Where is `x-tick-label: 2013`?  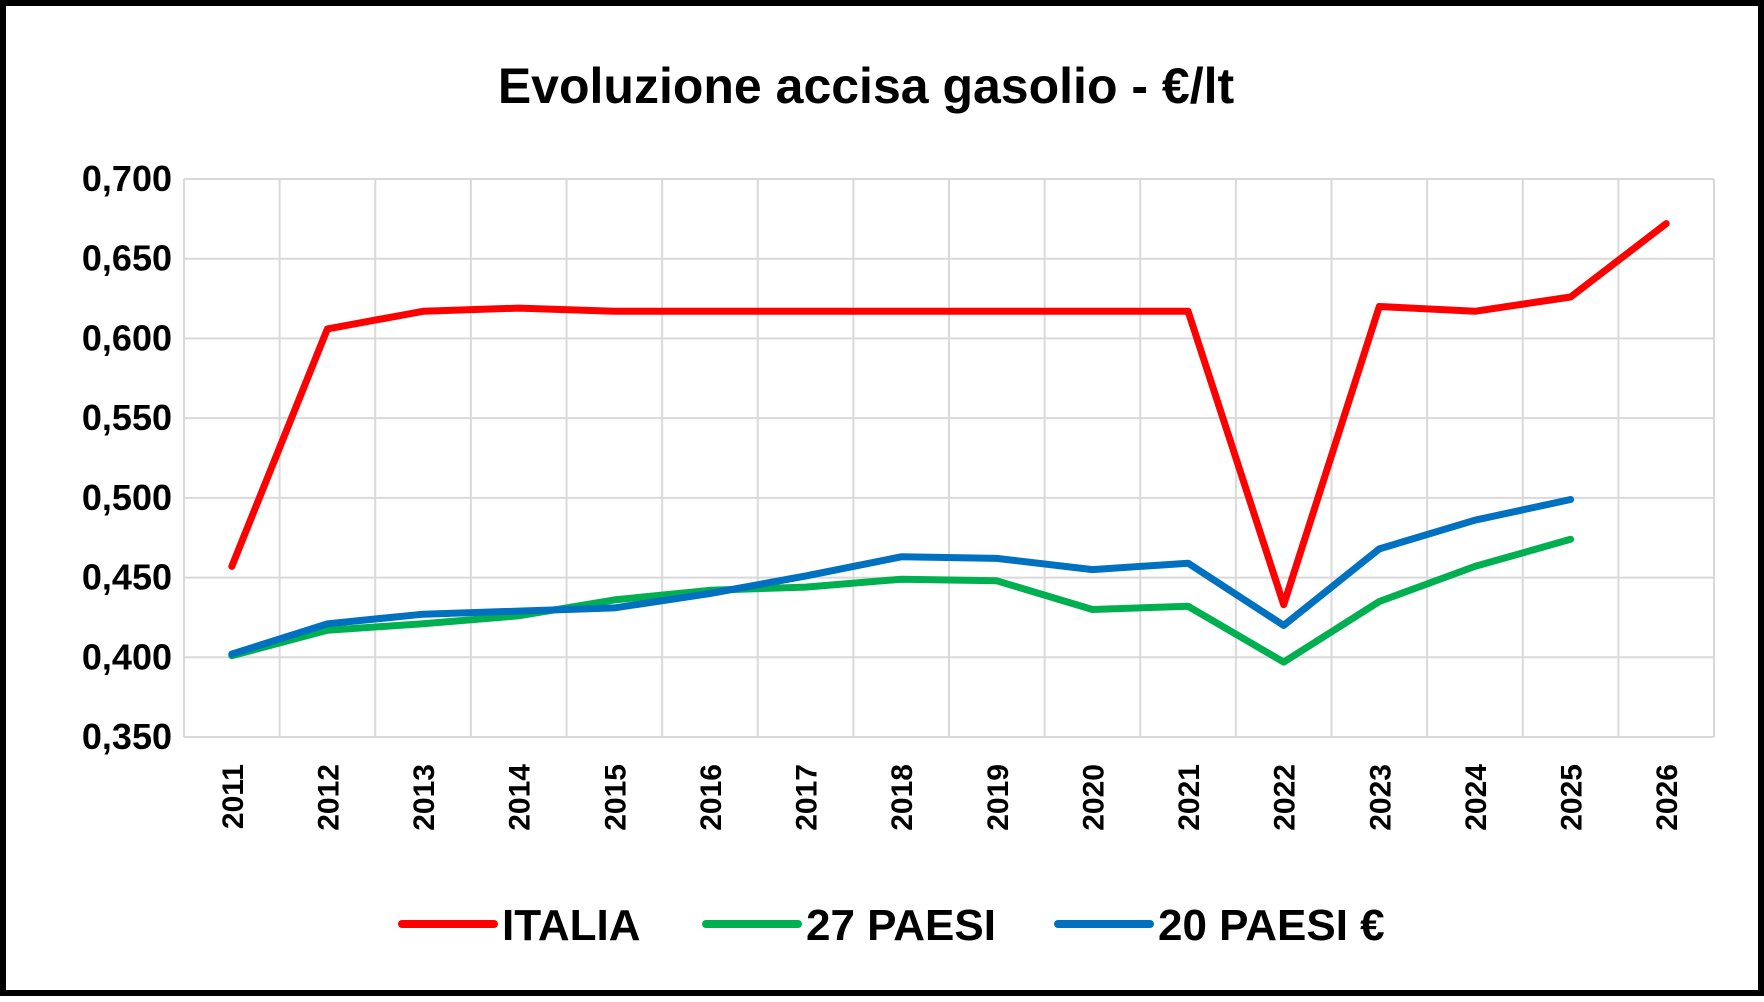 x-tick-label: 2013 is located at coordinates (424, 797).